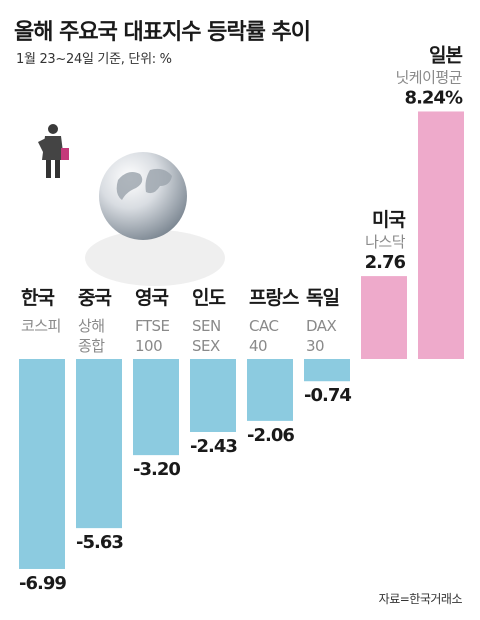  Describe the element at coordinates (206, 346) in the screenshot. I see `index-label: SEX` at that location.